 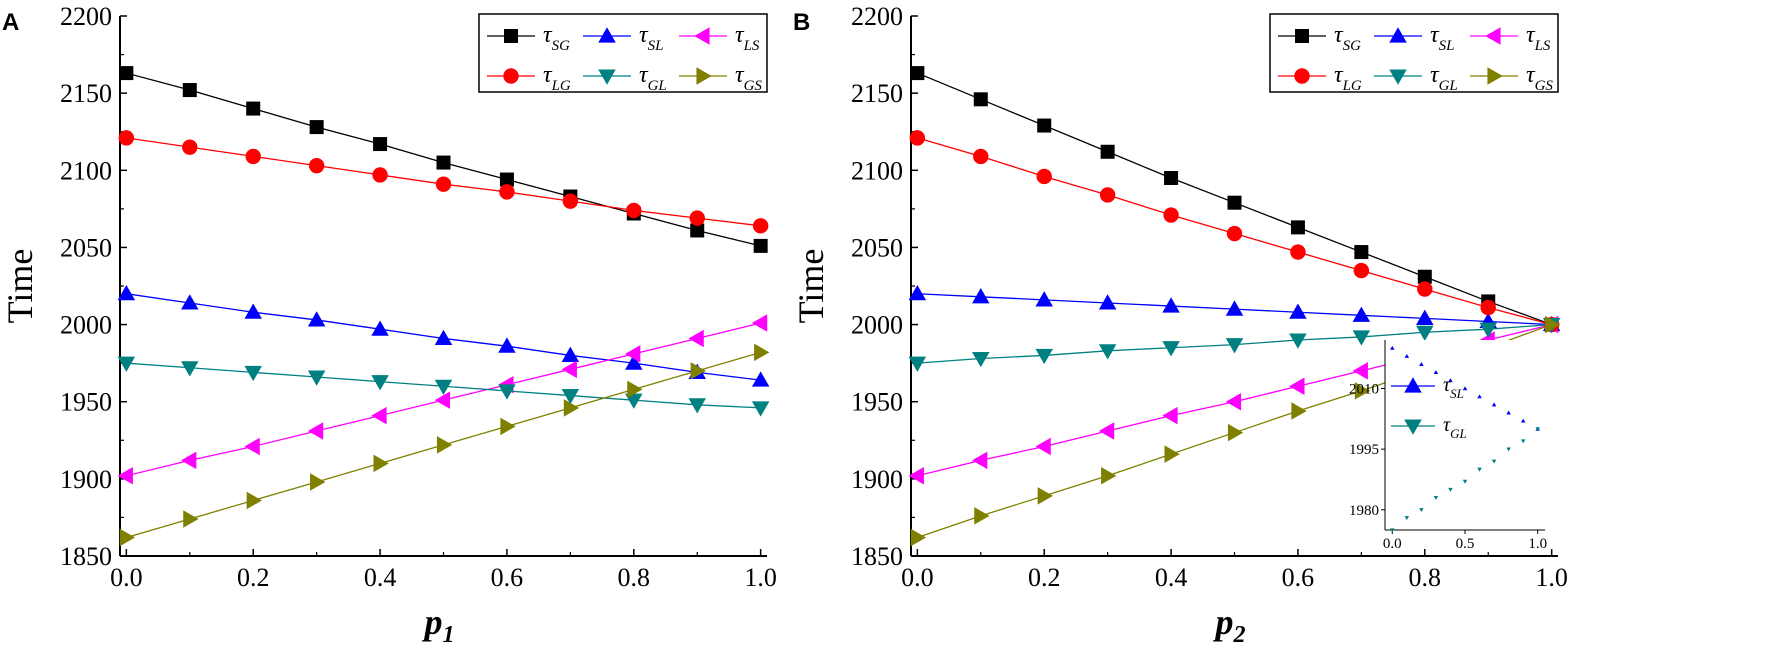 I want to click on x-axis-label-sub: 1, so click(x=449, y=635).